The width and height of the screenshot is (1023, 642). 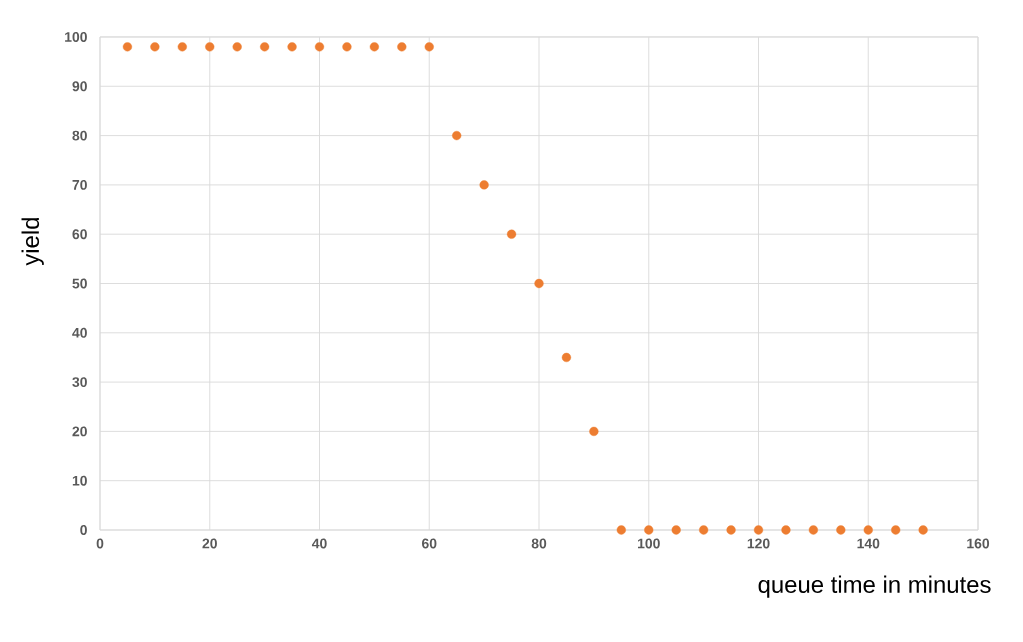 I want to click on x-tick-label: 80, so click(x=539, y=543).